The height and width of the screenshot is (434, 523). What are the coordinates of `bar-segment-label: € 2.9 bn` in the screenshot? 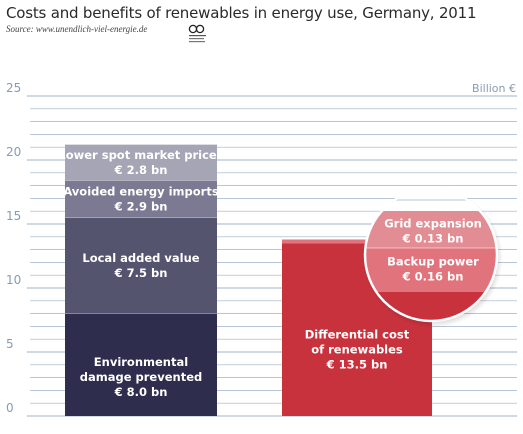 It's located at (141, 207).